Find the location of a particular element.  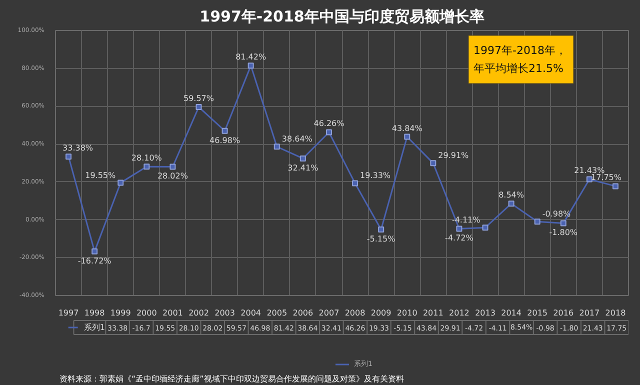

data-label: 46.26% is located at coordinates (329, 123).